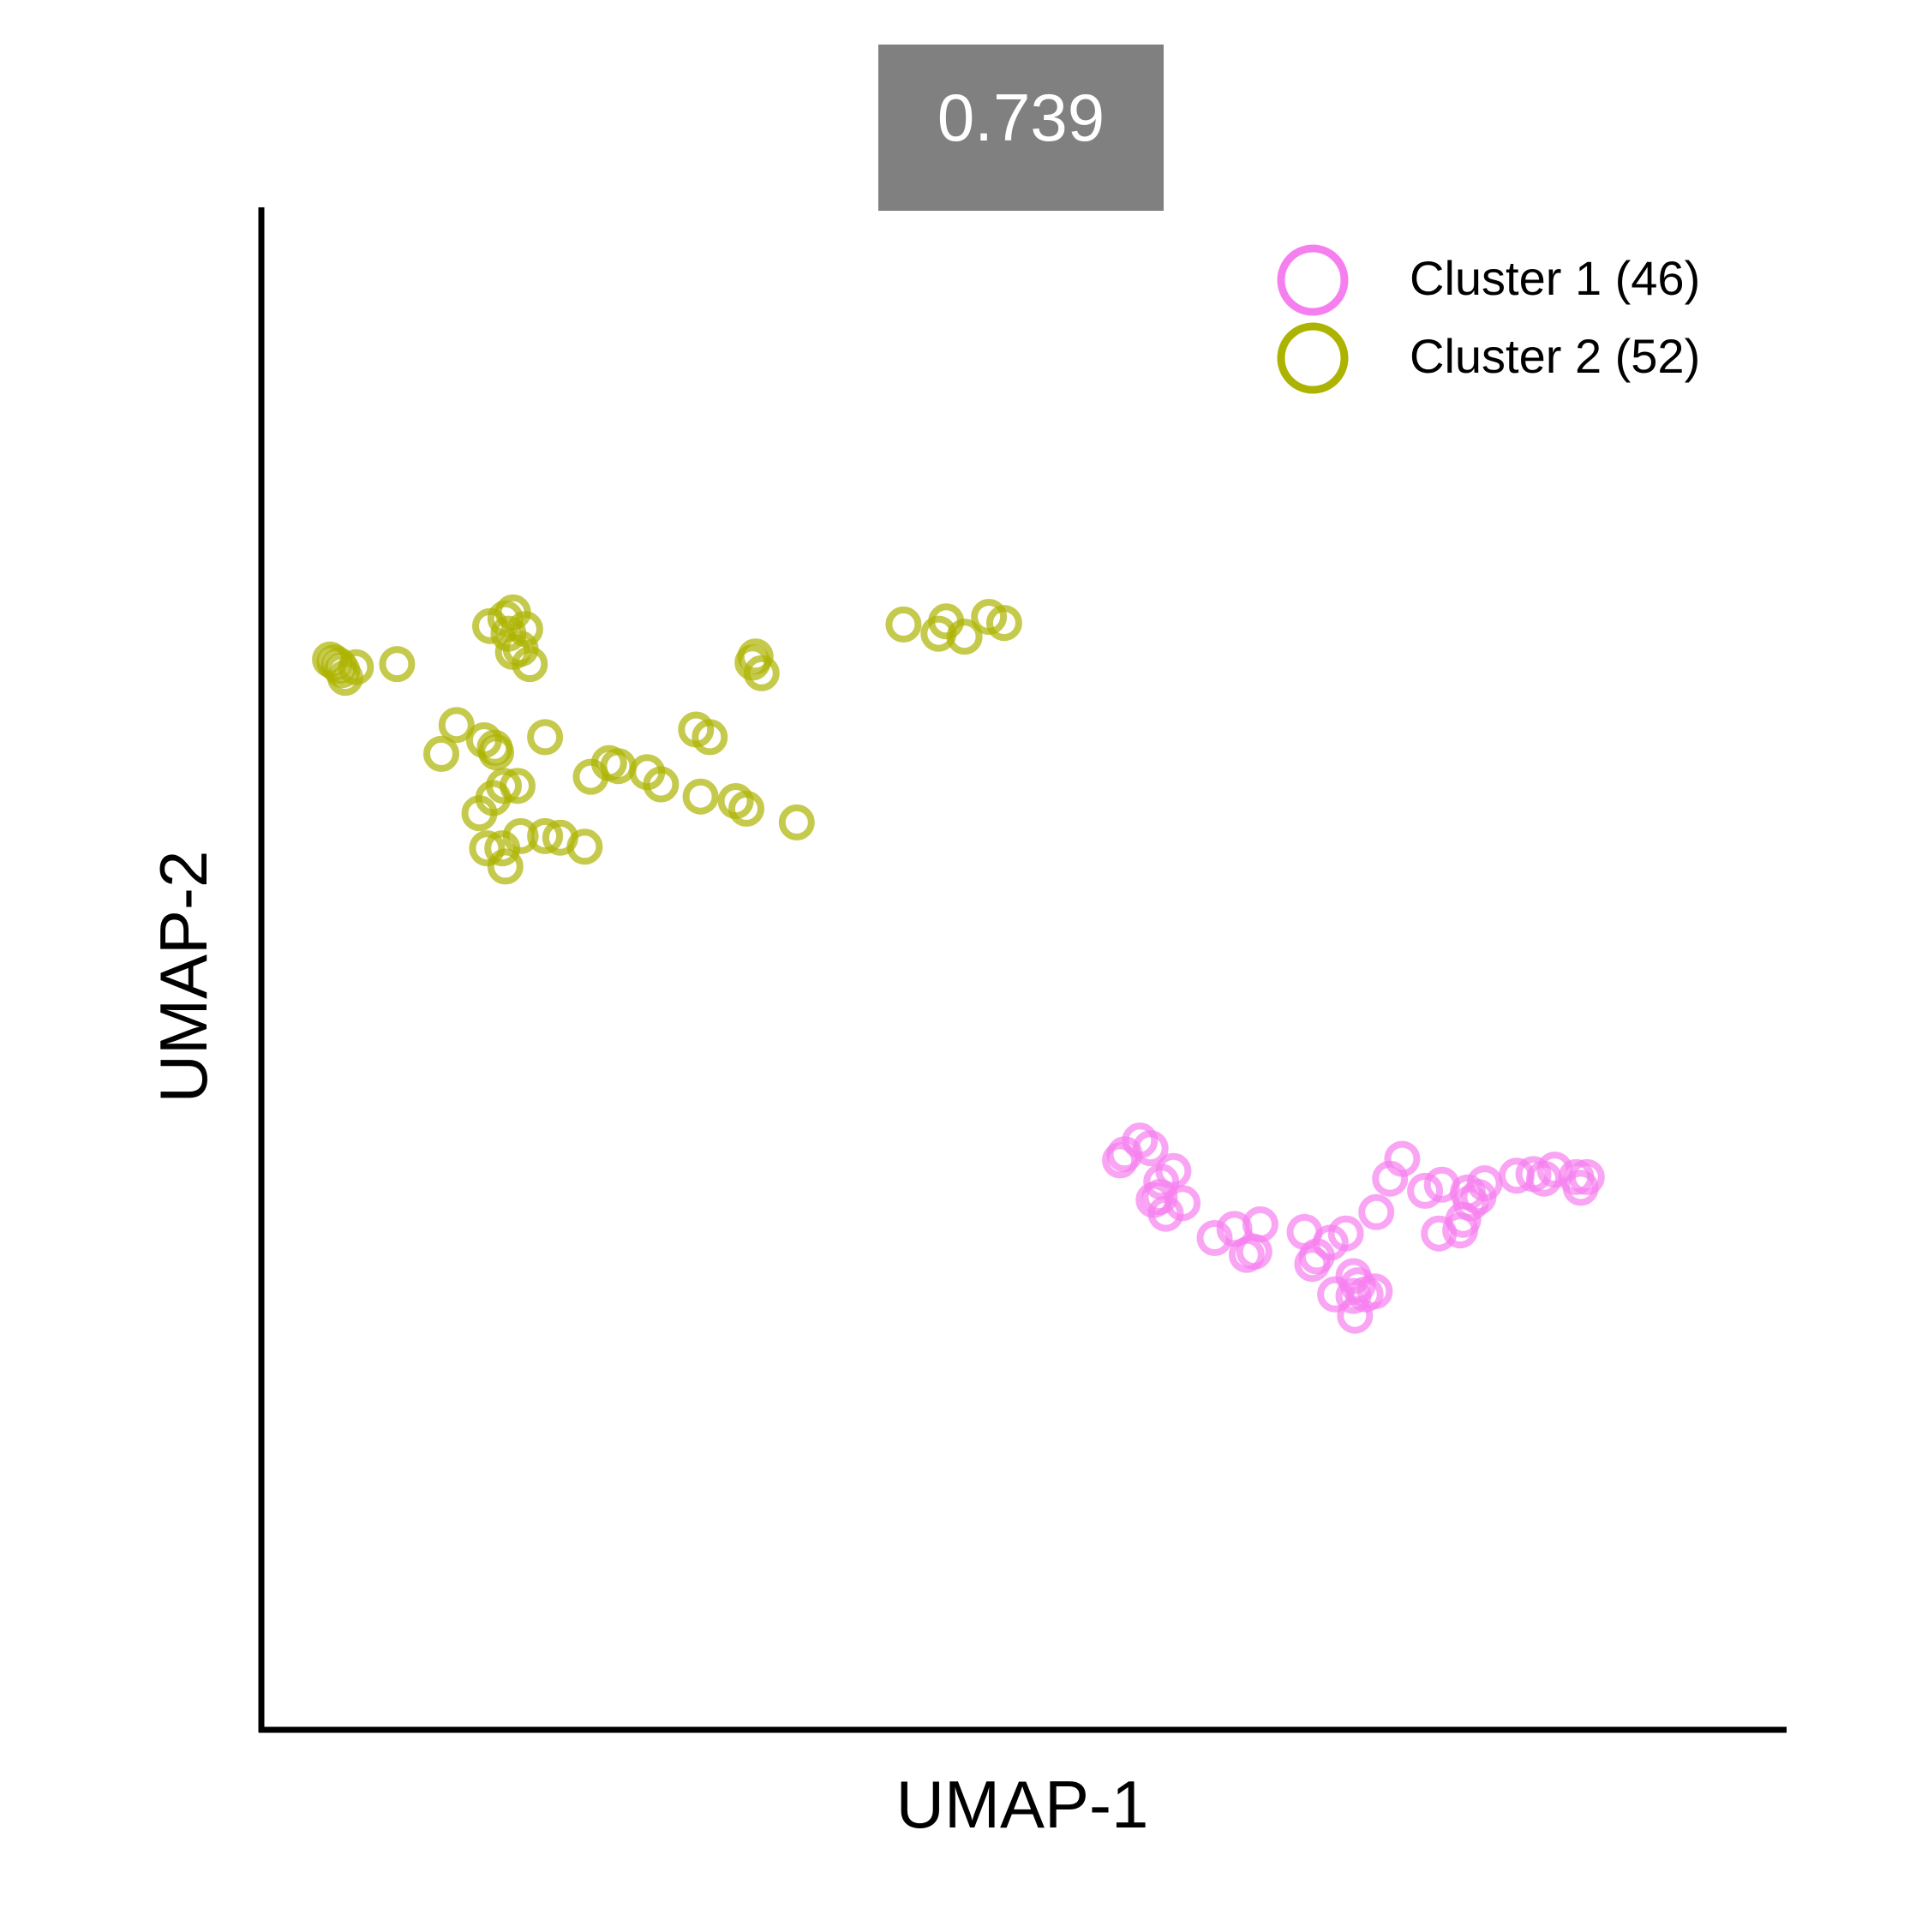  What do you see at coordinates (1555, 356) in the screenshot?
I see `legend-label-cluster-2: Cluster 2 (52)` at bounding box center [1555, 356].